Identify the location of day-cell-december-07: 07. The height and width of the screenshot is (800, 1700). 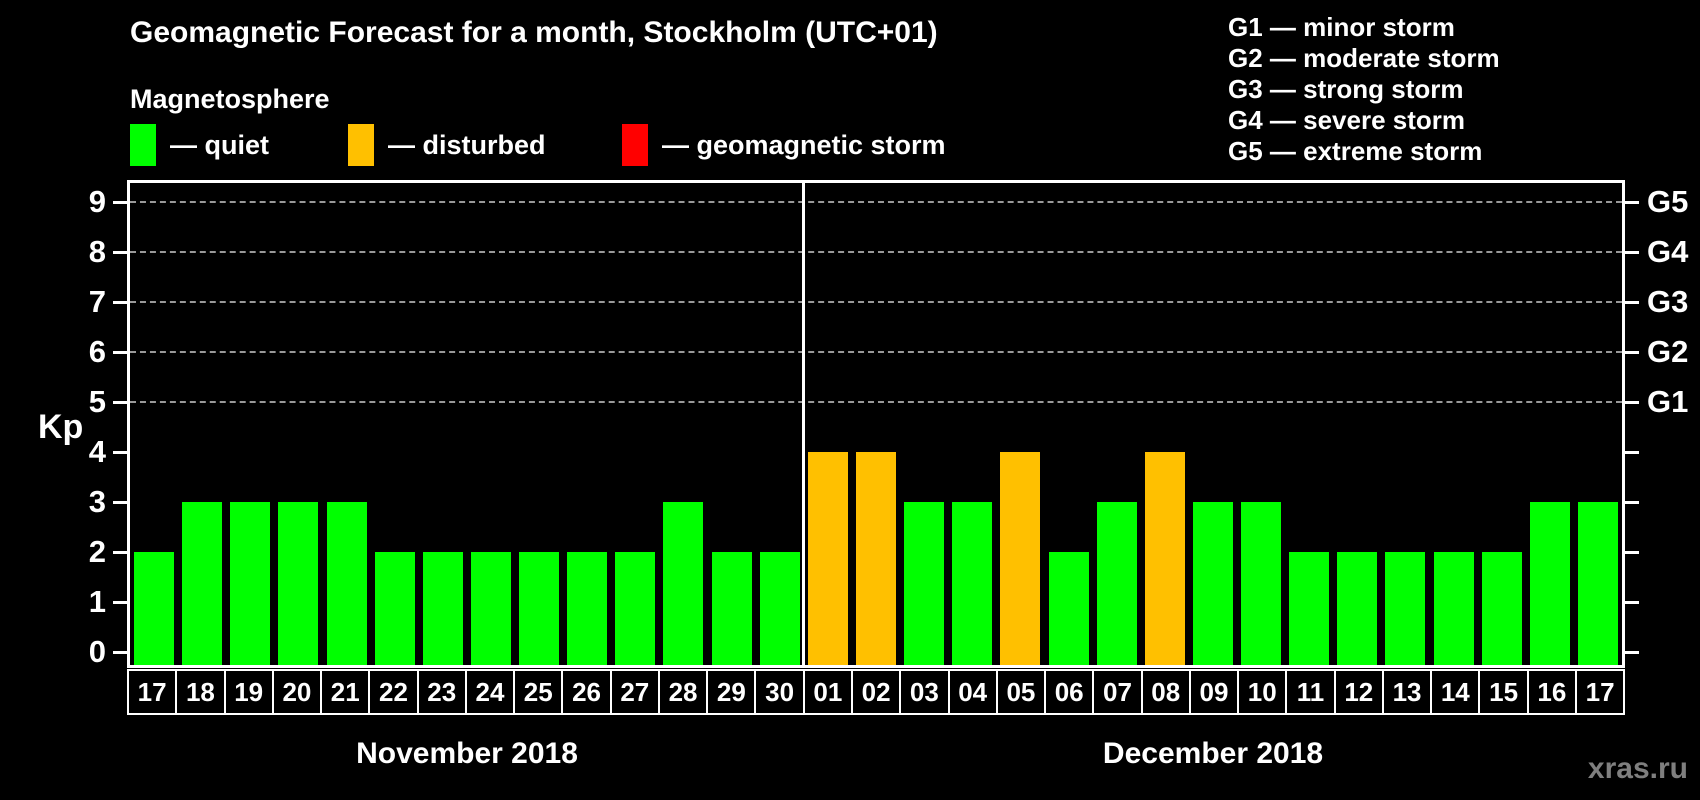
(1117, 692).